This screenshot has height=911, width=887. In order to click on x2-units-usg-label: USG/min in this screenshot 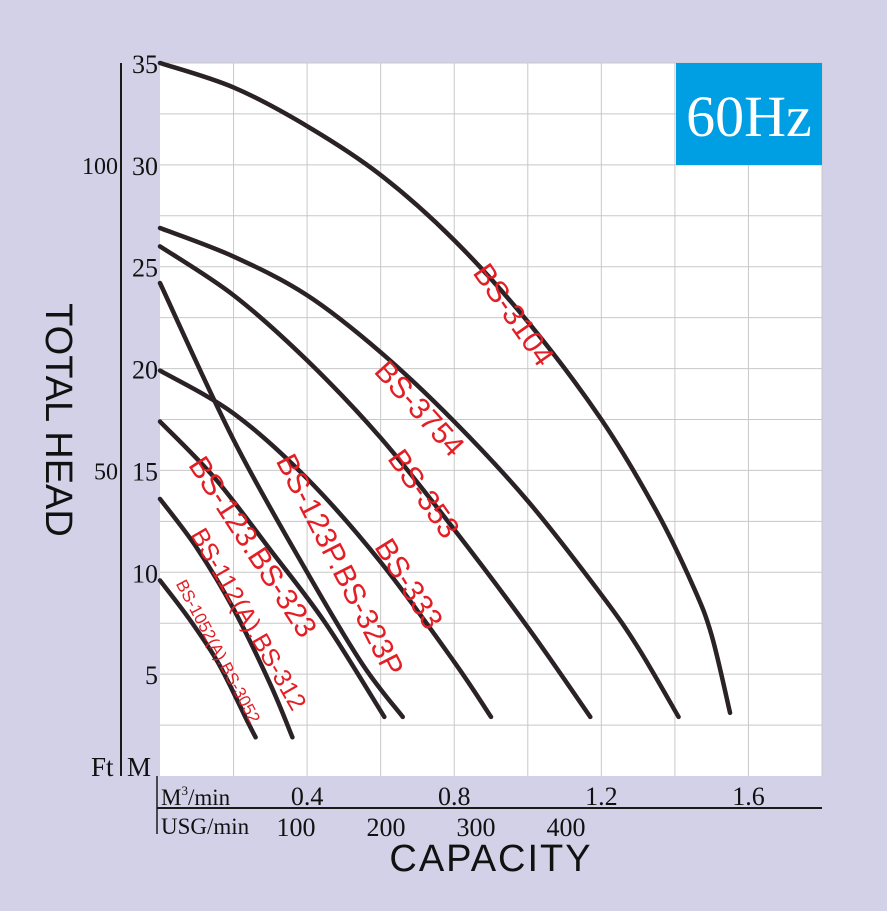, I will do `click(205, 826)`.